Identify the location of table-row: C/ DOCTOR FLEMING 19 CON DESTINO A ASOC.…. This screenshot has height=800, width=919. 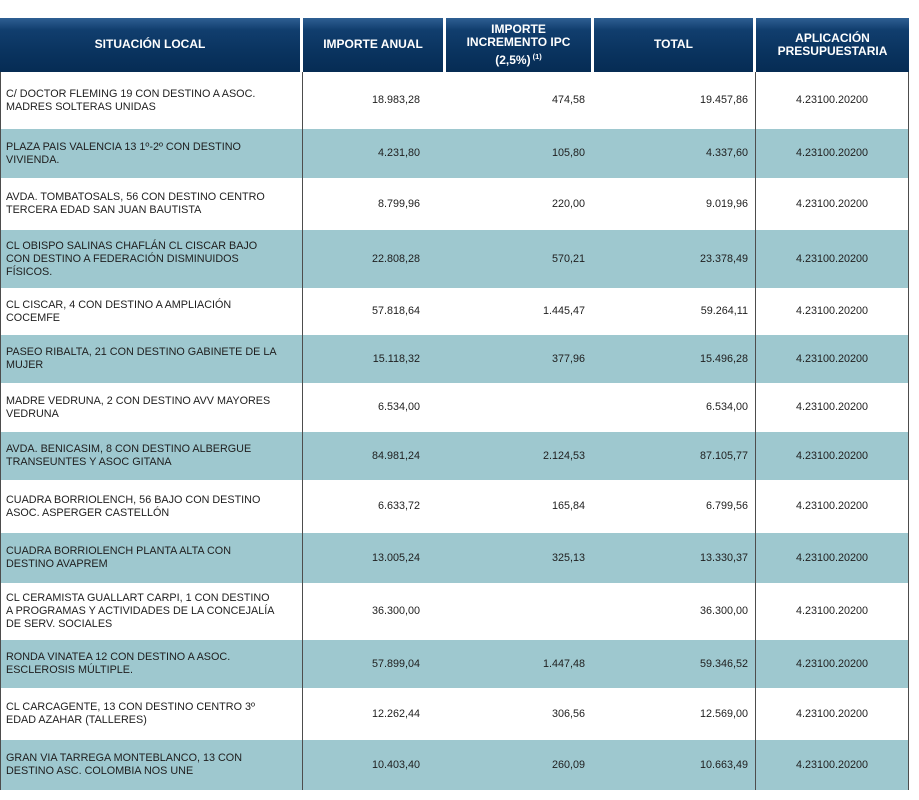
(454, 100).